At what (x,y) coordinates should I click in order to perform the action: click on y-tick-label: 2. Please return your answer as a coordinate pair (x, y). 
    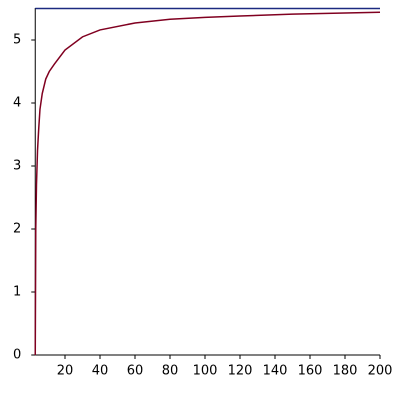
    Looking at the image, I should click on (17, 229).